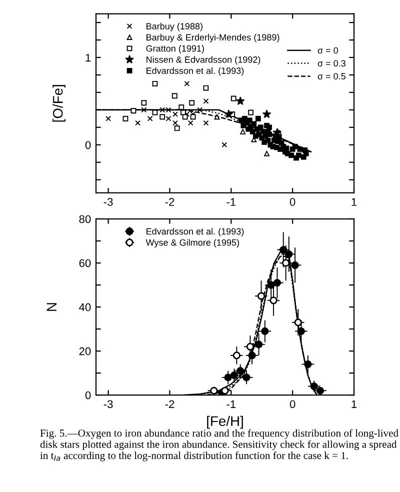 This screenshot has width=400, height=492. I want to click on y-tick-label: 80, so click(85, 219).